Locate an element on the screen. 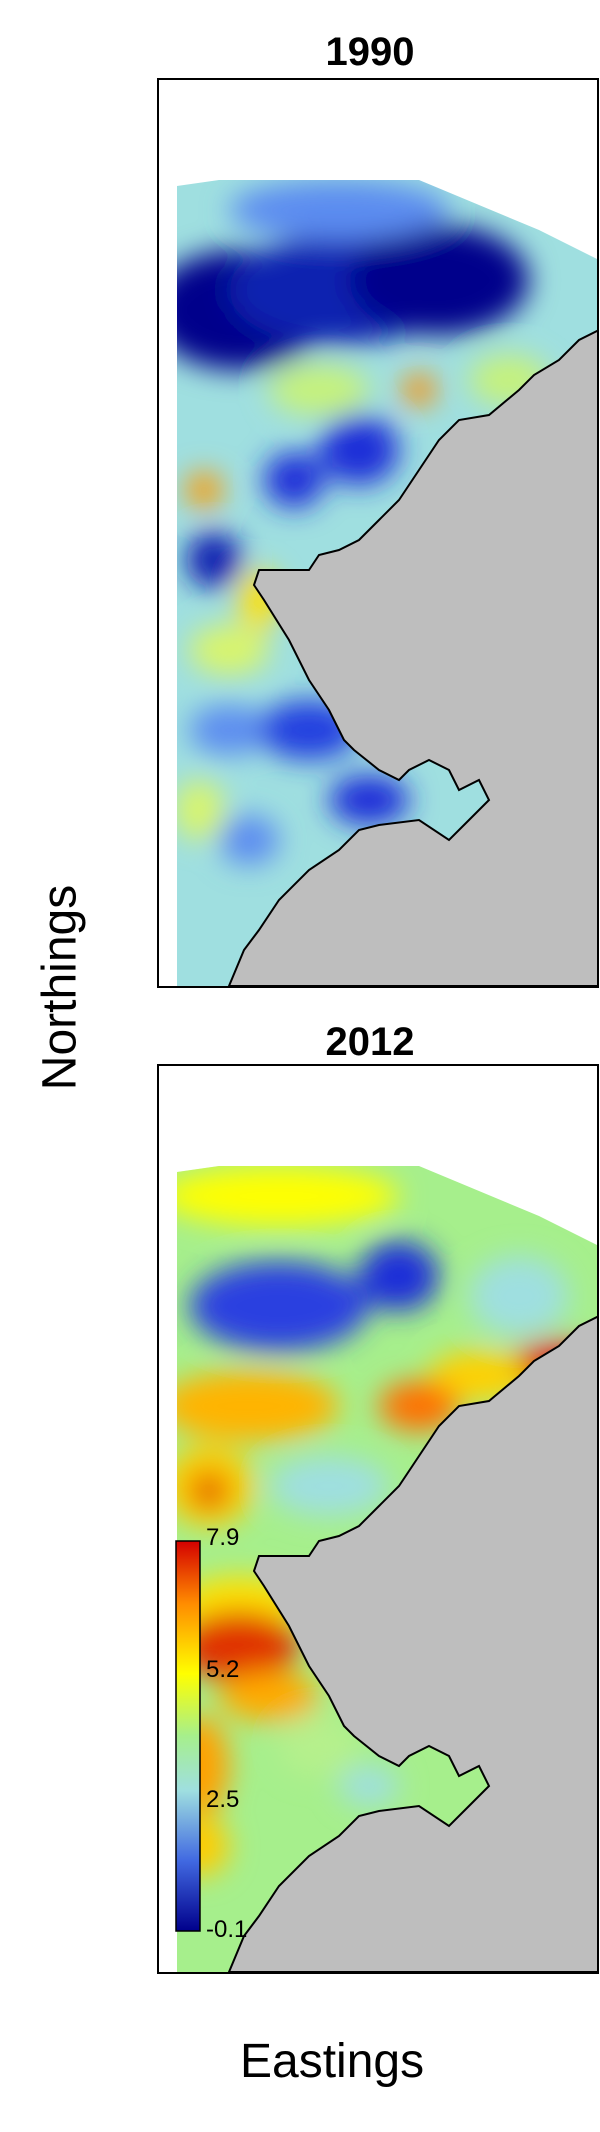  colorbar-tick-max: 7.9 is located at coordinates (223, 1537).